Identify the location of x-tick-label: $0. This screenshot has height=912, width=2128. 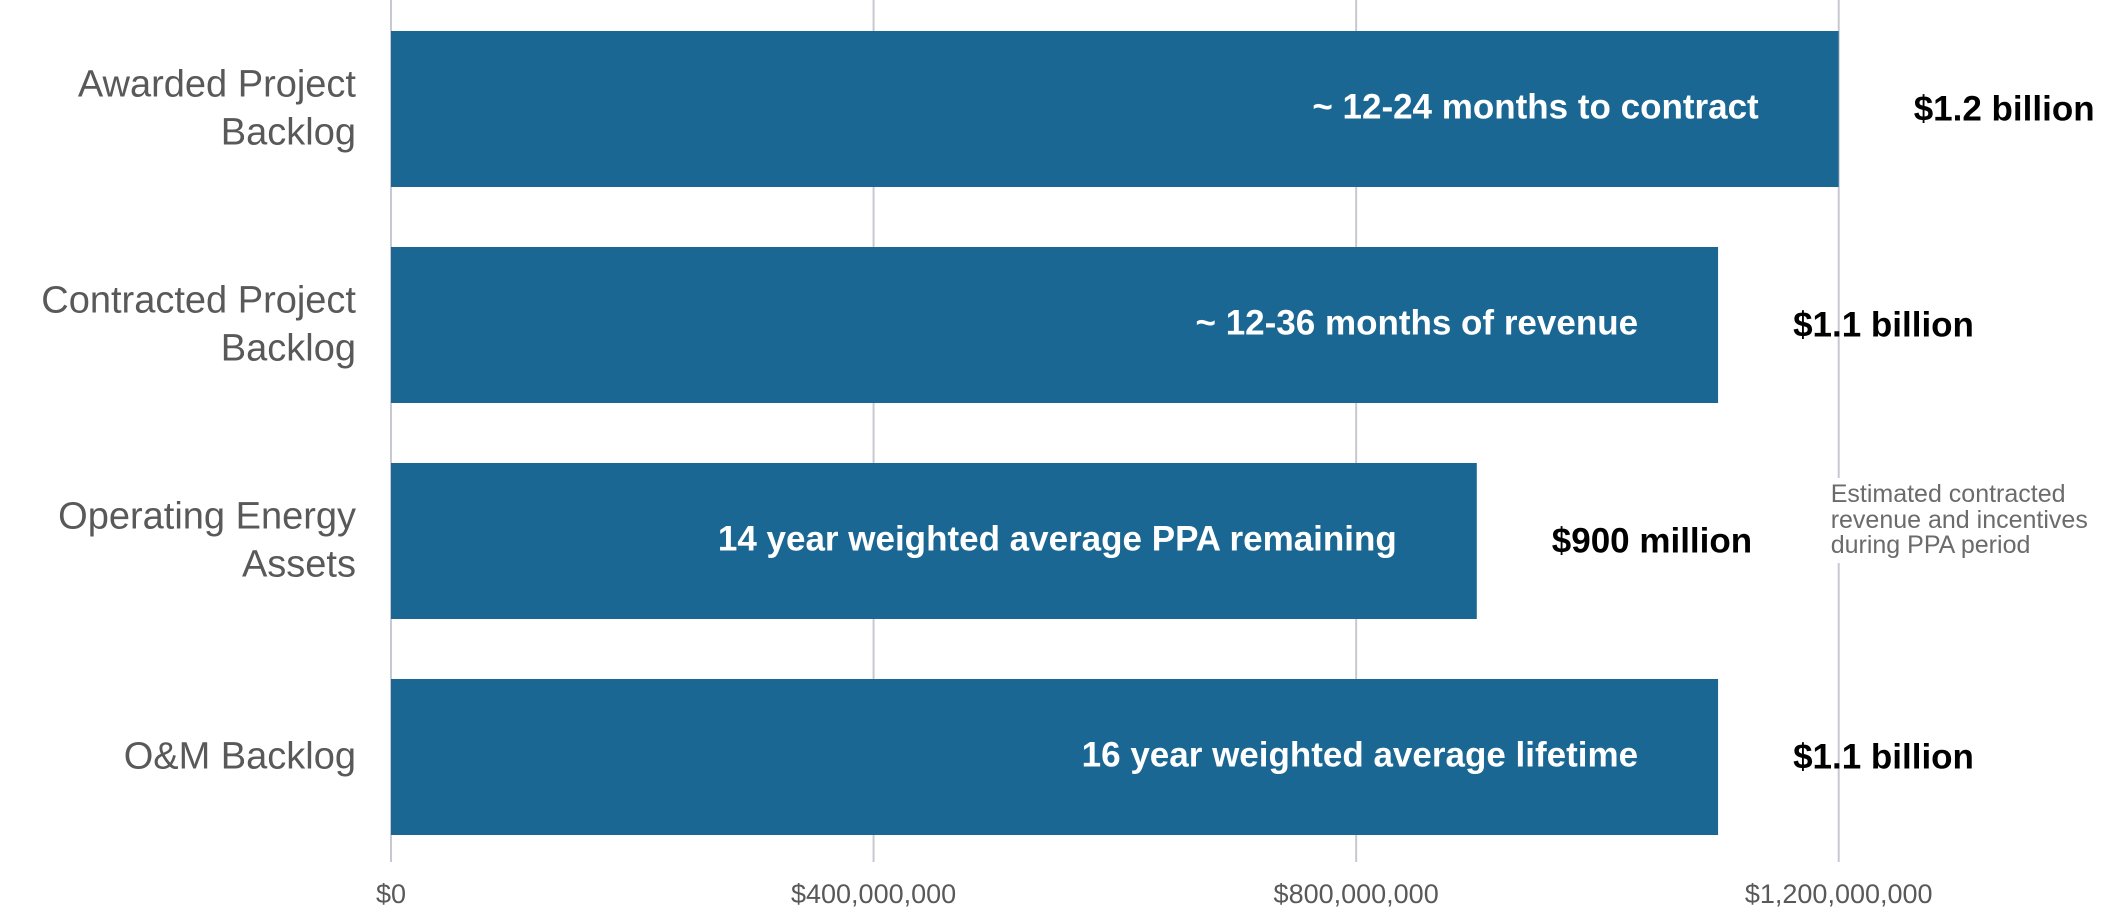
(391, 894).